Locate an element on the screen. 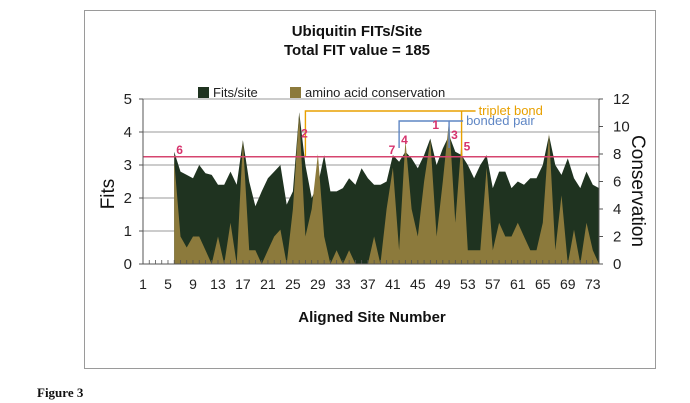 The image size is (690, 403). x-tick-label: 65 is located at coordinates (543, 284).